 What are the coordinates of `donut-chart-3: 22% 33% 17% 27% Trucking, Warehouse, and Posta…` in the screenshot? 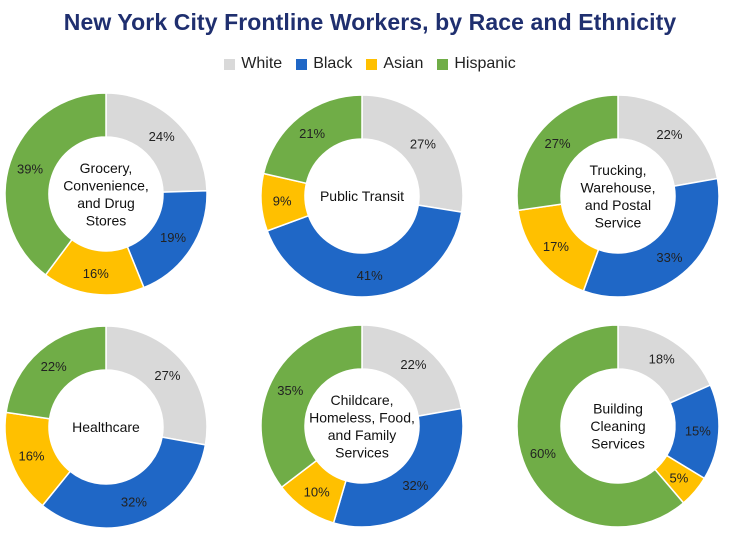 It's located at (618, 196).